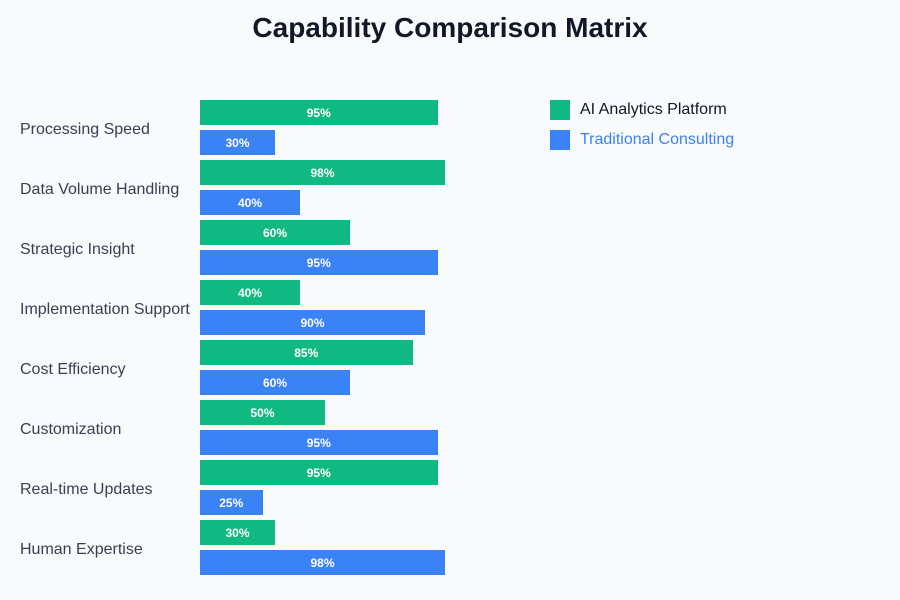 The image size is (900, 600). I want to click on data-label: 25%, so click(231, 502).